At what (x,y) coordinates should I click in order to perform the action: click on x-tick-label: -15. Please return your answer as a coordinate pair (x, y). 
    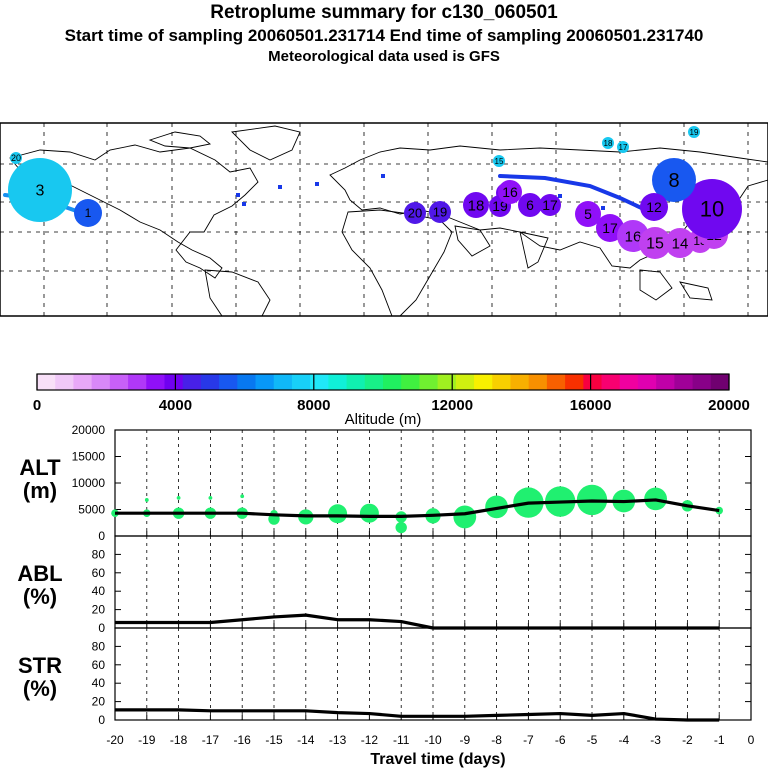
    Looking at the image, I should click on (274, 740).